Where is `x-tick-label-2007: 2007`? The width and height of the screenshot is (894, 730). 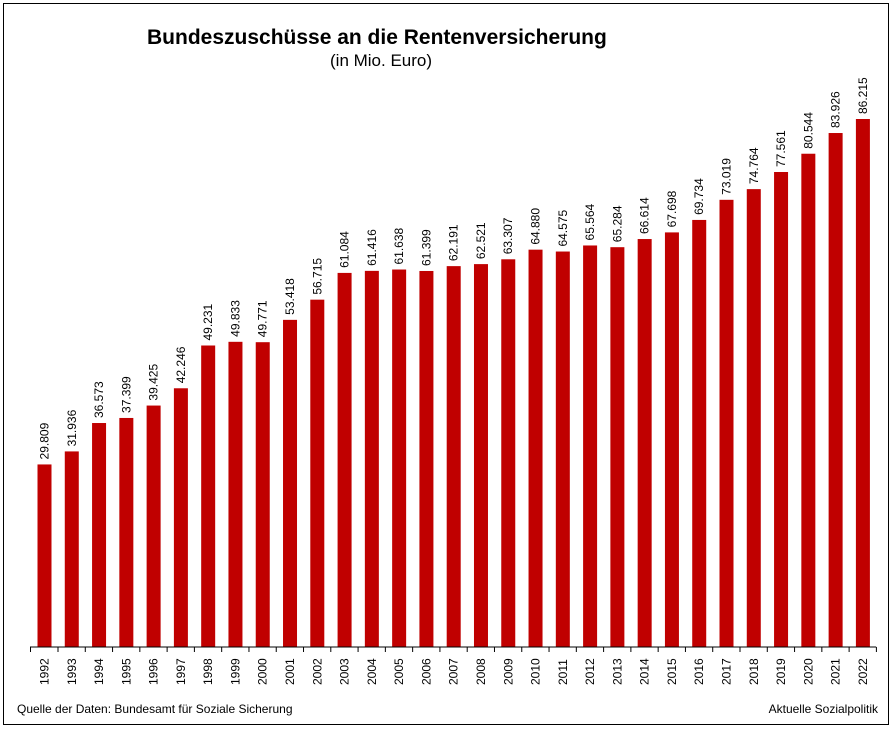
x-tick-label-2007: 2007 is located at coordinates (454, 671).